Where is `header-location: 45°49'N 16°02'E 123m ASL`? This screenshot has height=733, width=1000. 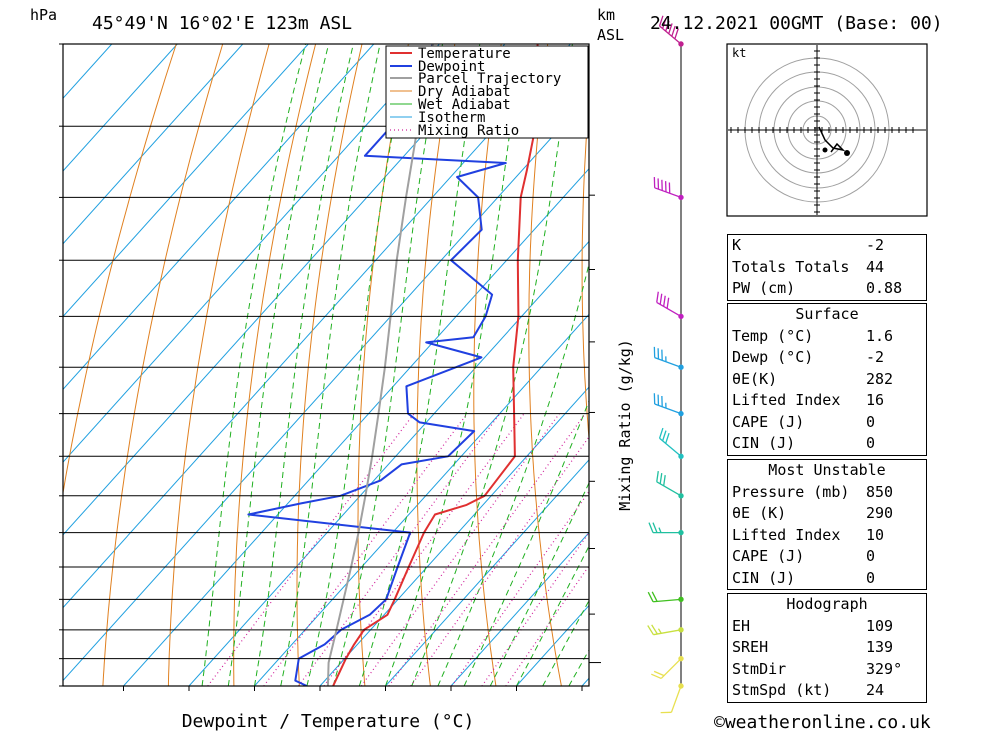 header-location: 45°49'N 16°02'E 123m ASL is located at coordinates (222, 23).